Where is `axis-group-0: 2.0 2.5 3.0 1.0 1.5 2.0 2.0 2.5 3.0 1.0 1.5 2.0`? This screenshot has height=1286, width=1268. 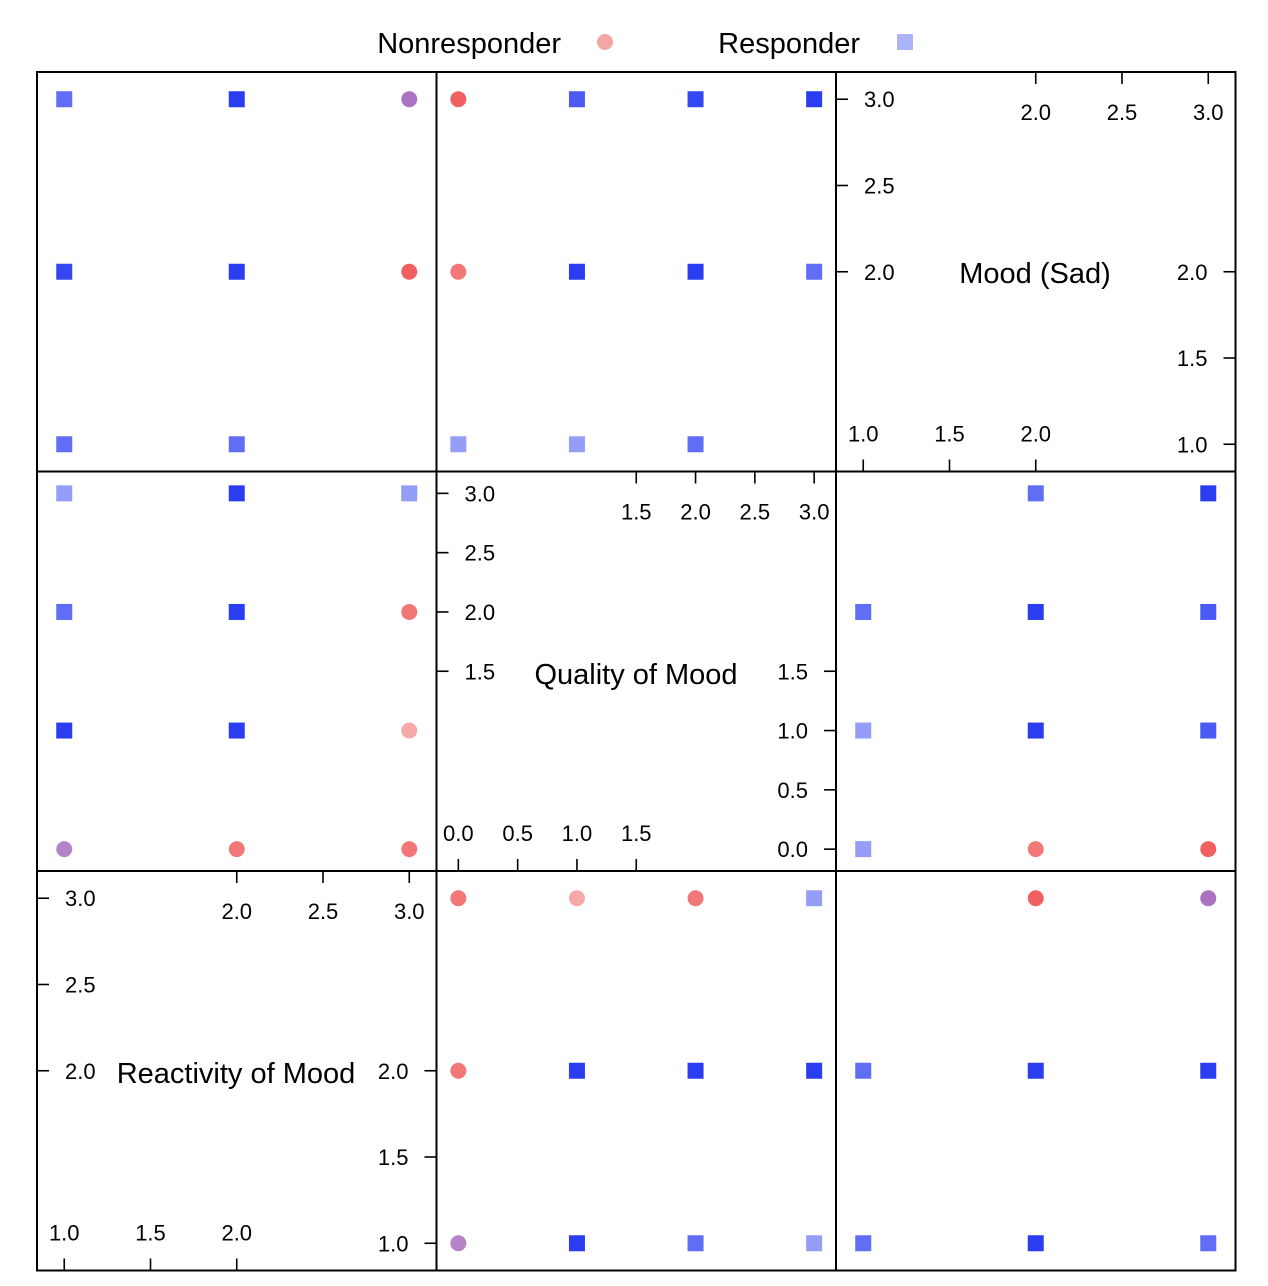
axis-group-0: 2.0 2.5 3.0 1.0 1.5 2.0 2.0 2.5 3.0 1.0 1.5 2.0 is located at coordinates (237, 1071).